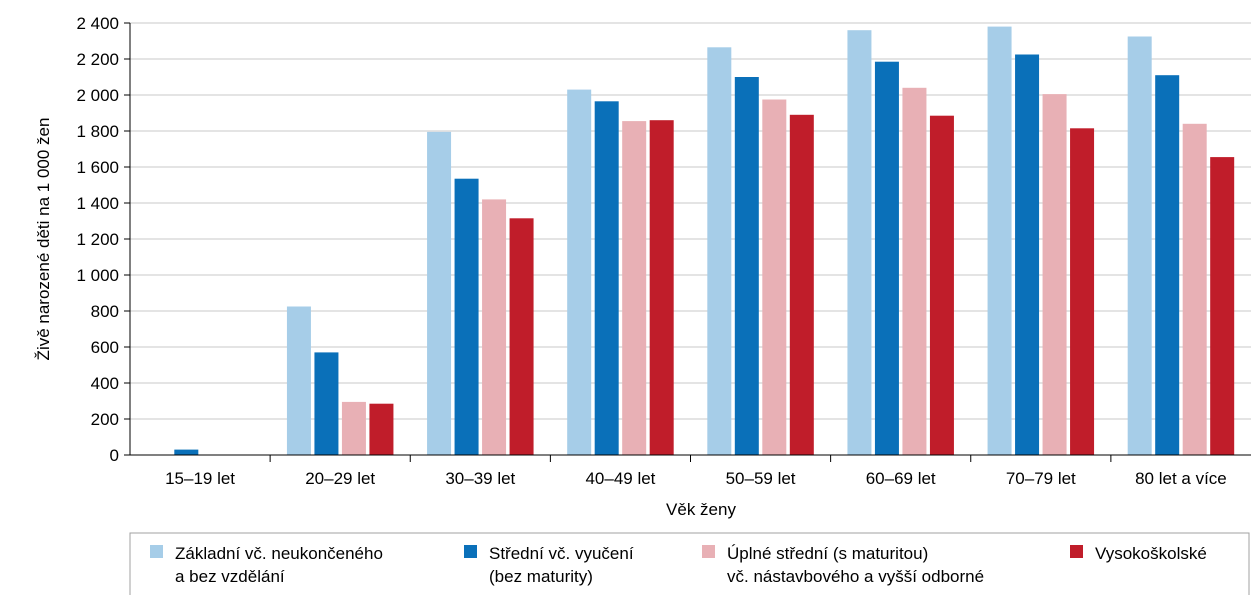  Describe the element at coordinates (97, 59) in the screenshot. I see `y-tick-label: 2 200` at that location.